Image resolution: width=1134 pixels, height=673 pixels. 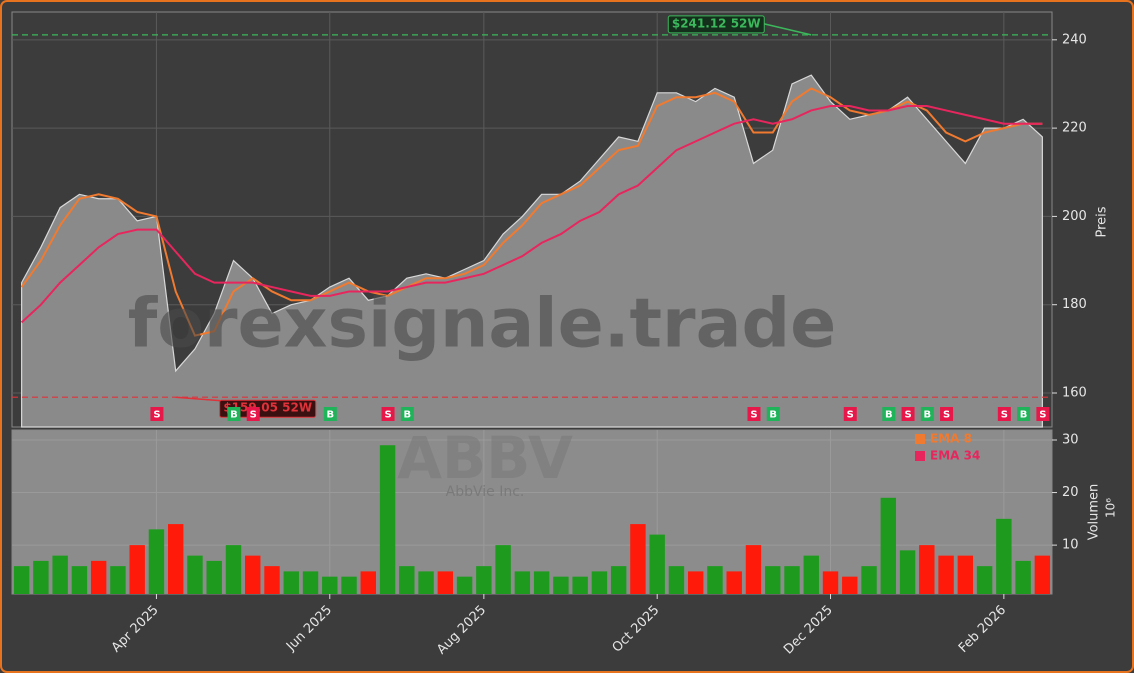 I want to click on low-box, so click(x=268, y=408).